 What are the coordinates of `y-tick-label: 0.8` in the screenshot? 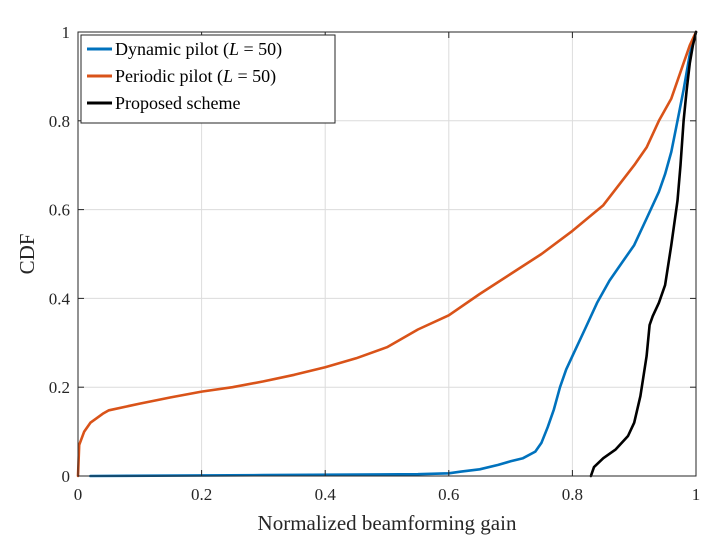 It's located at (59, 121).